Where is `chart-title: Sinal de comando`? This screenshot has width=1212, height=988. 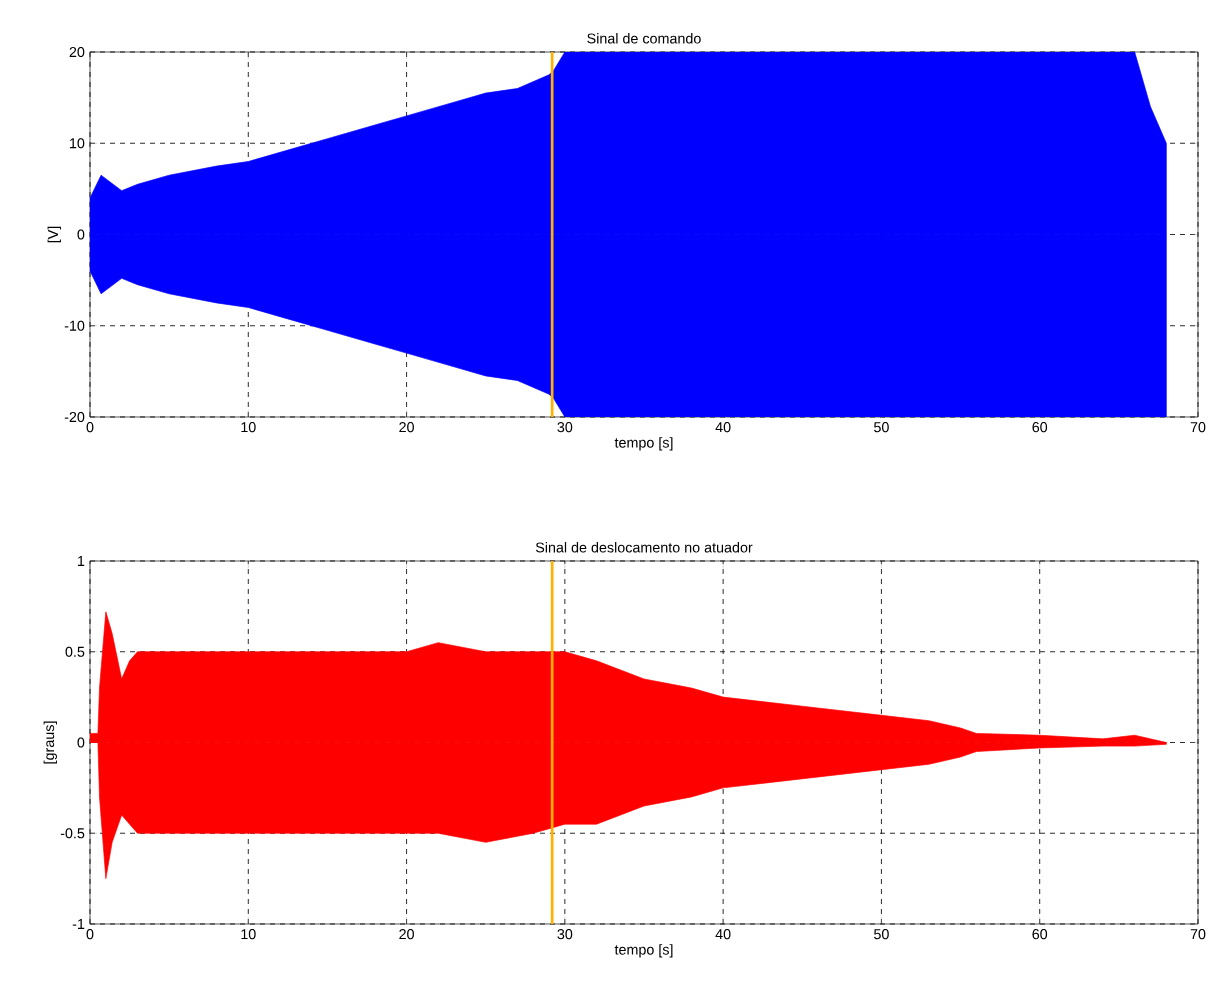 chart-title: Sinal de comando is located at coordinates (644, 38).